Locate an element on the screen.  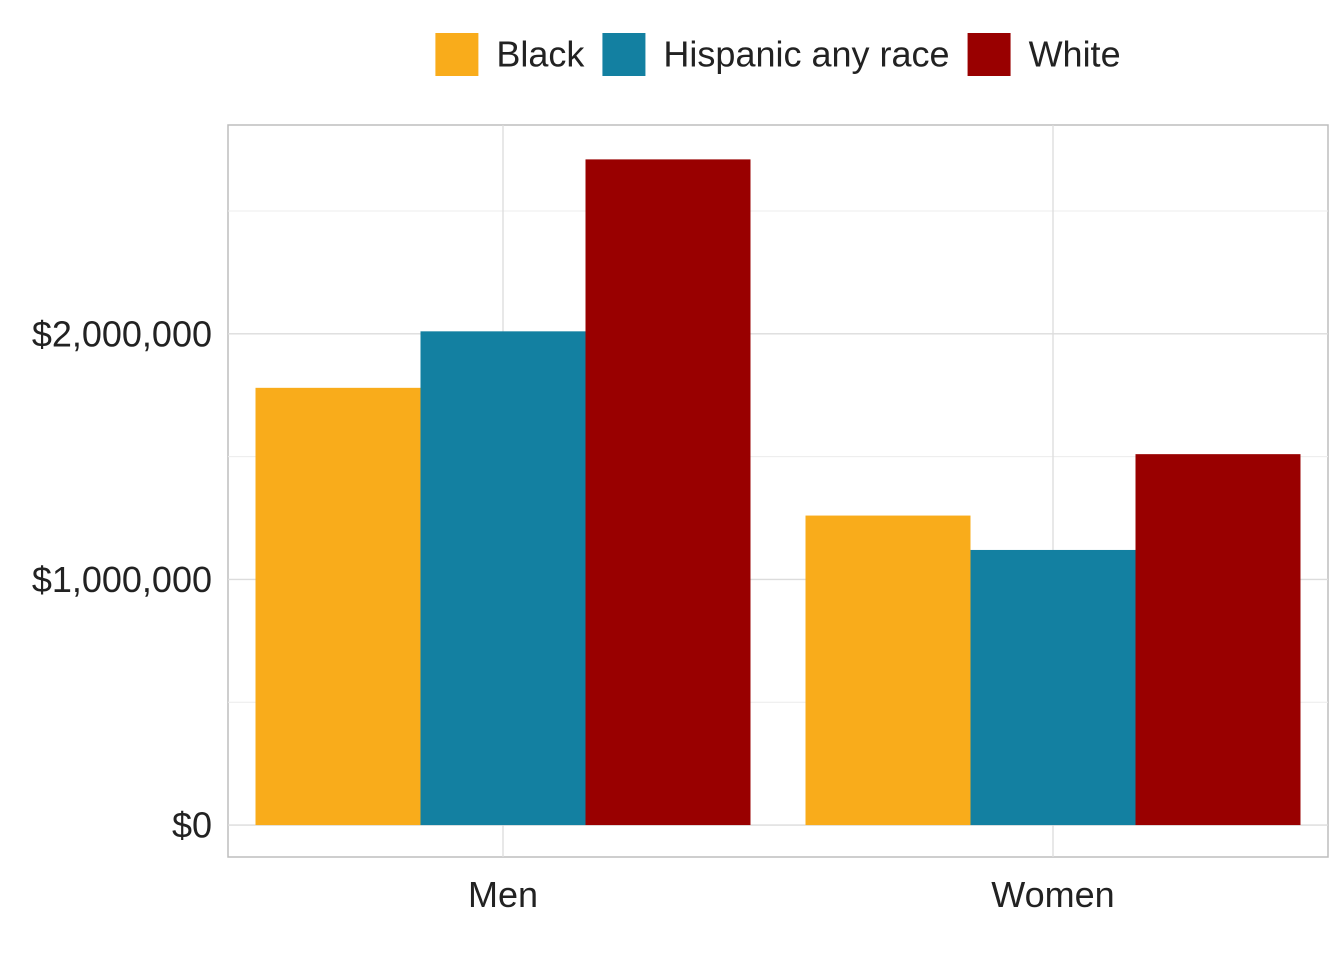
legend-label: Hispanic any race is located at coordinates (806, 54).